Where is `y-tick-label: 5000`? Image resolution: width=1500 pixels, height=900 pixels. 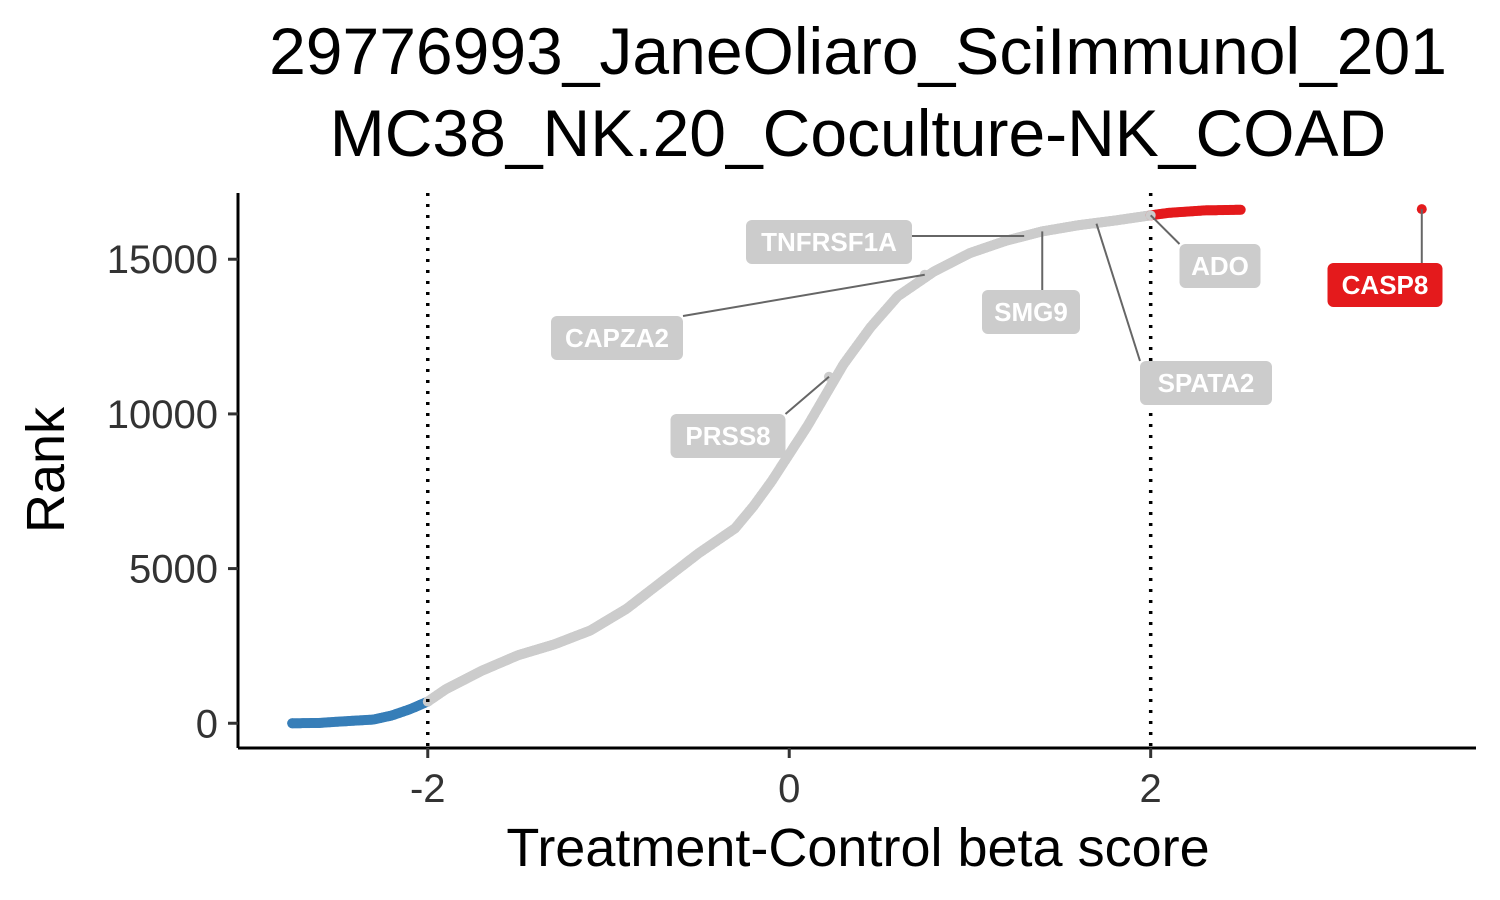 y-tick-label: 5000 is located at coordinates (173, 570).